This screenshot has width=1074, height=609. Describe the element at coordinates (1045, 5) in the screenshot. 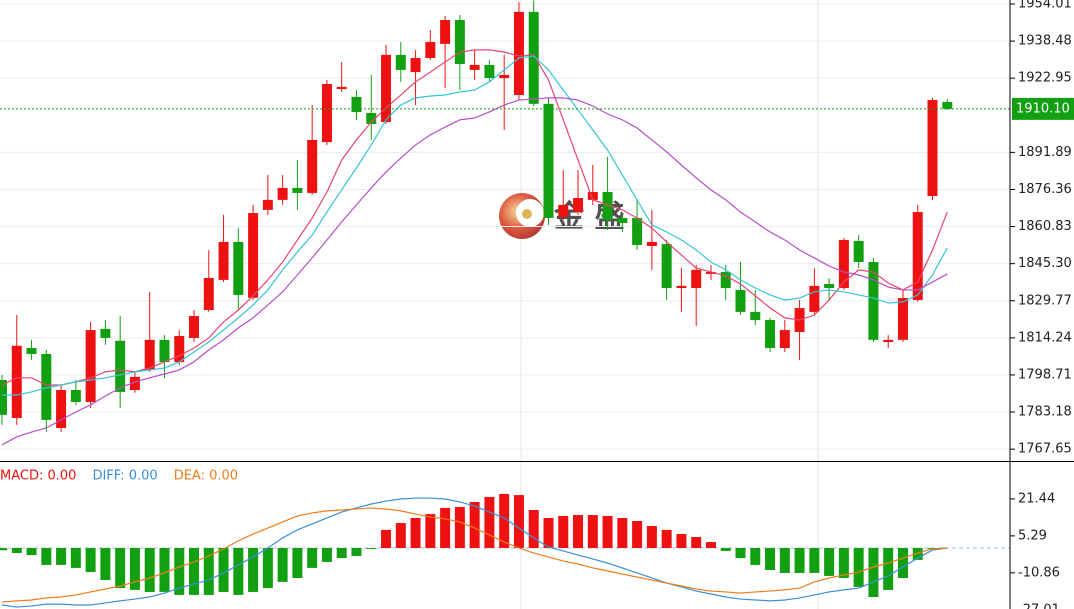

I see `y-tick-label: 1954.01` at that location.